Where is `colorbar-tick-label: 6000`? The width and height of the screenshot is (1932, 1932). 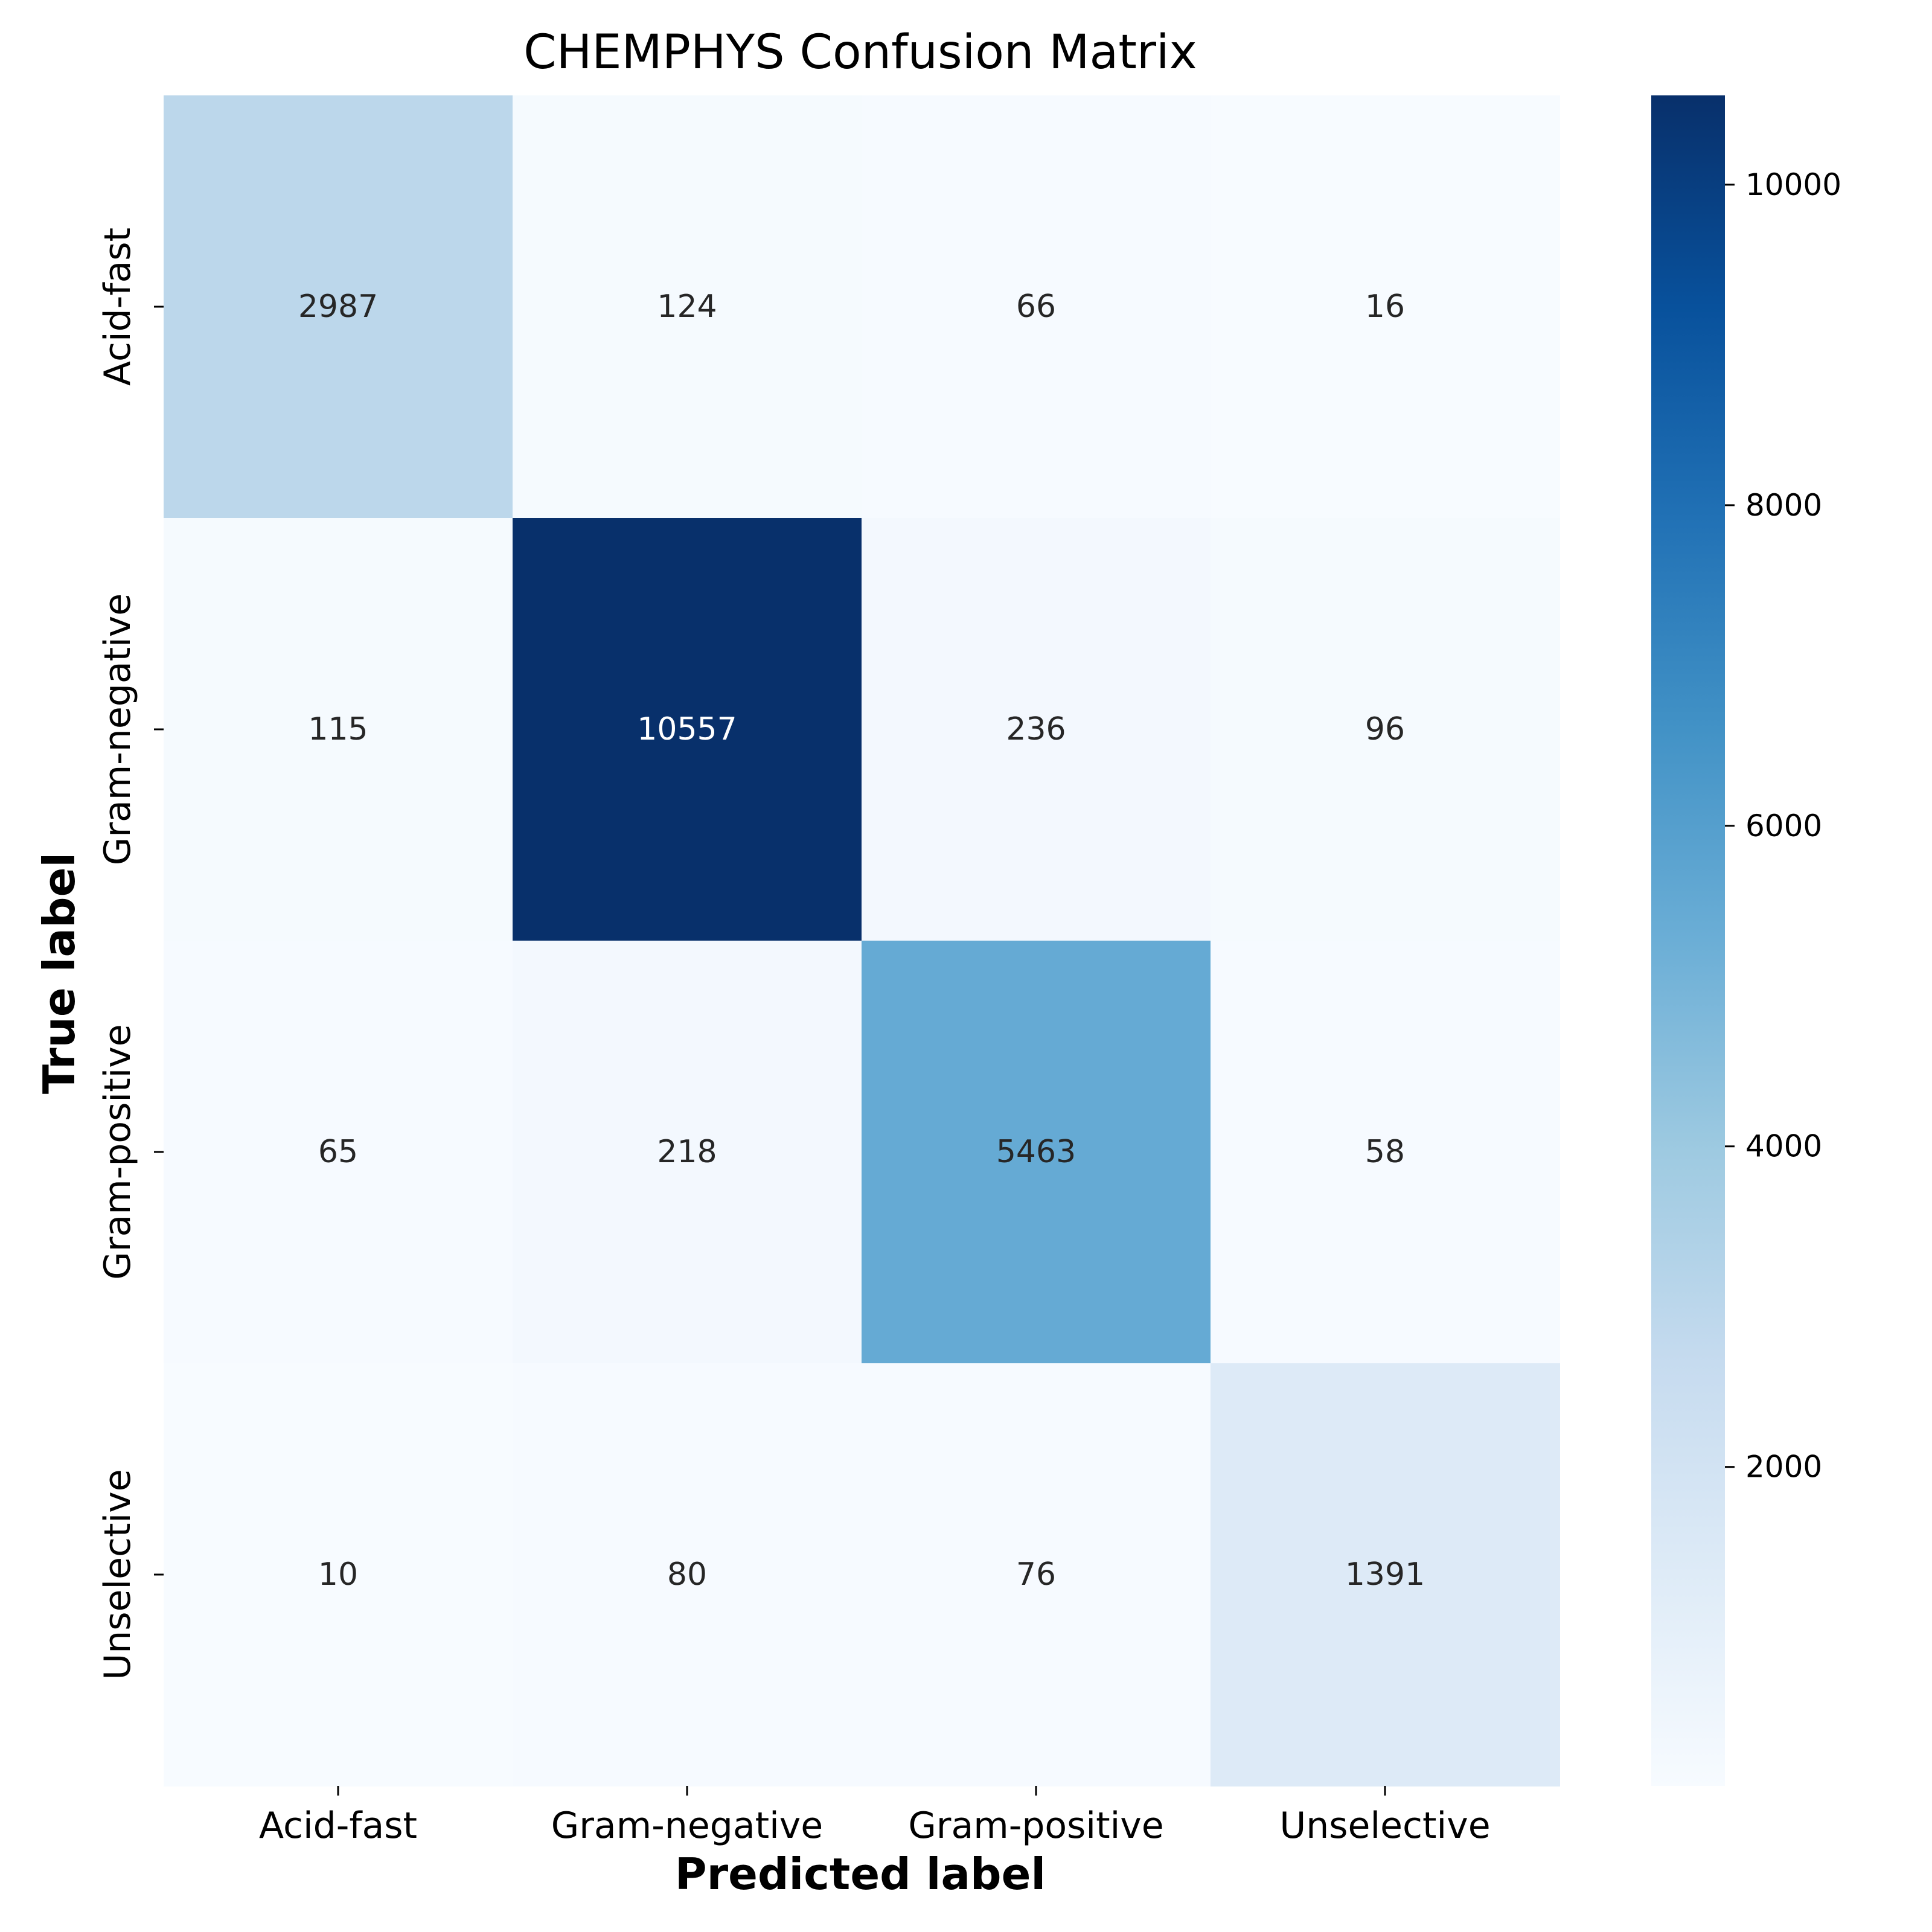
colorbar-tick-label: 6000 is located at coordinates (1784, 825).